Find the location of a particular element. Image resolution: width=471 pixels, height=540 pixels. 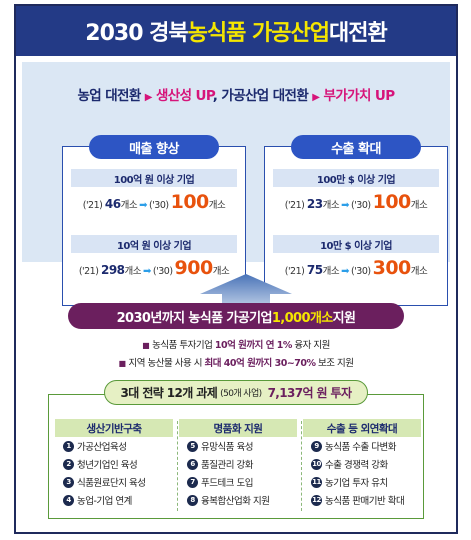

subtitle-a: 농업 대전환 is located at coordinates (109, 96).